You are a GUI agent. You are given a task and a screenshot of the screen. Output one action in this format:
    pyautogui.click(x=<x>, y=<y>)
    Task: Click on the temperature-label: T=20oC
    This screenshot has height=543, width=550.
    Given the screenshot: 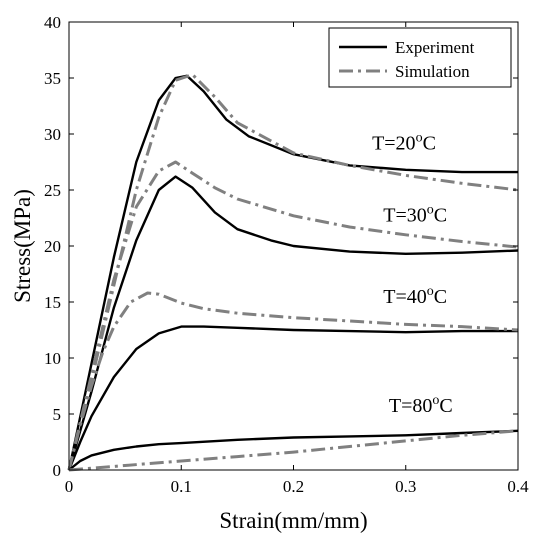 What is the action you would take?
    pyautogui.click(x=404, y=143)
    